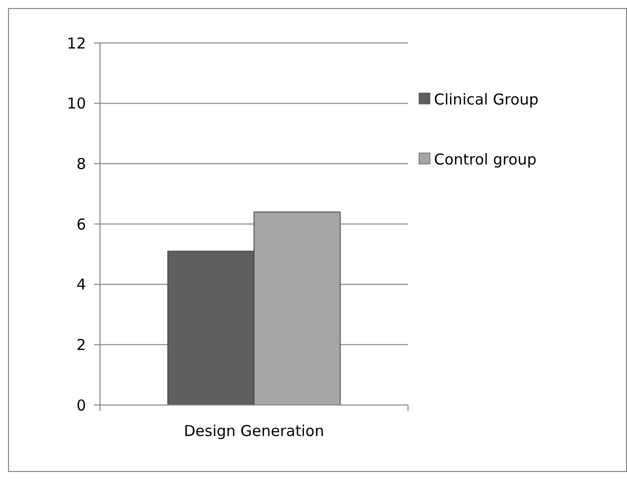 The width and height of the screenshot is (627, 480). Describe the element at coordinates (81, 163) in the screenshot. I see `y-tick-label: 8` at that location.